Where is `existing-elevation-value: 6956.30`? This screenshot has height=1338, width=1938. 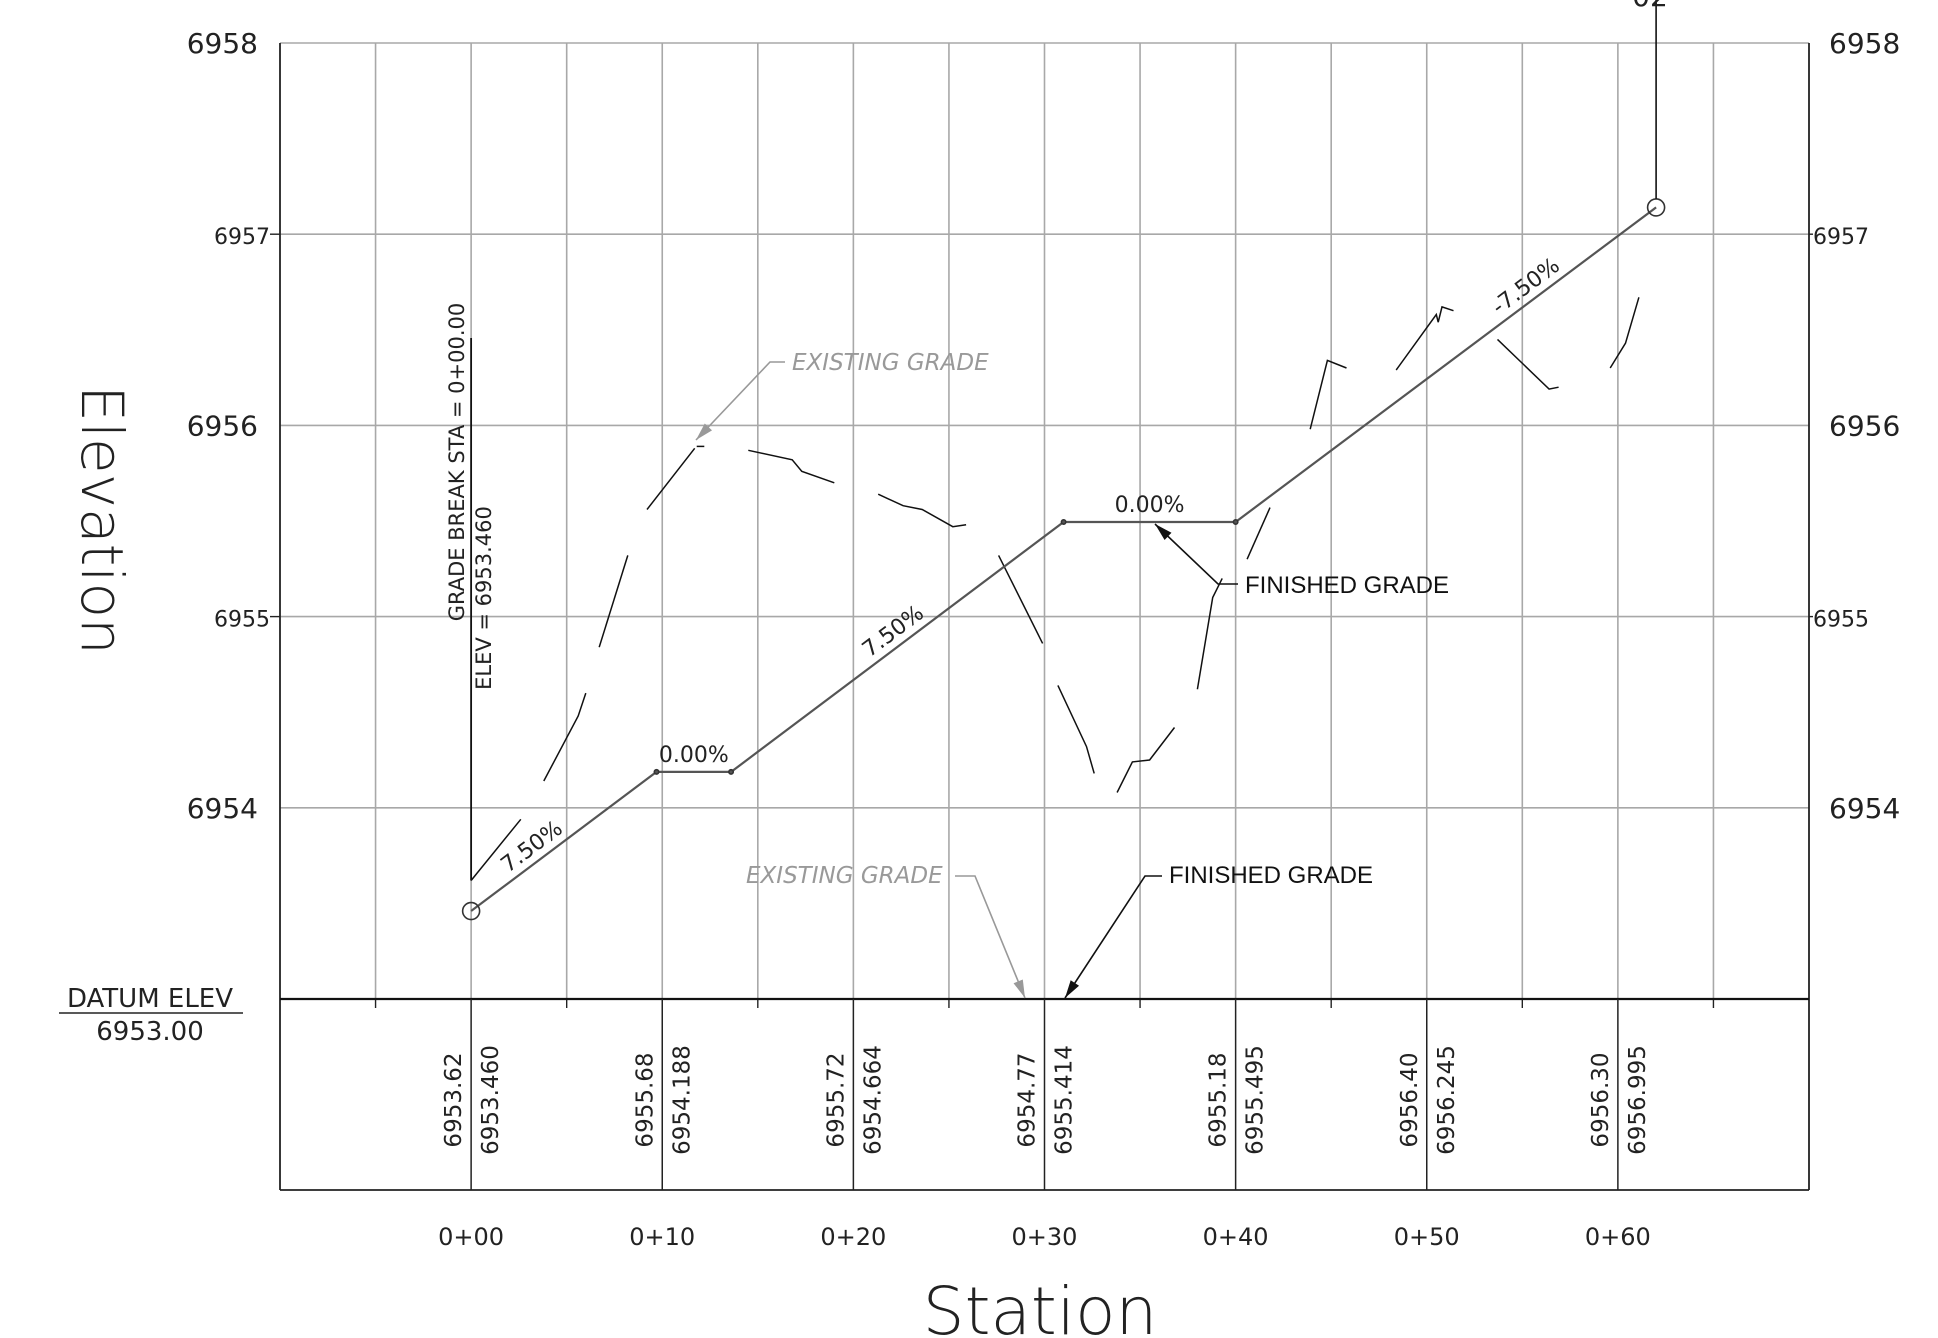 existing-elevation-value: 6956.30 is located at coordinates (1601, 1099).